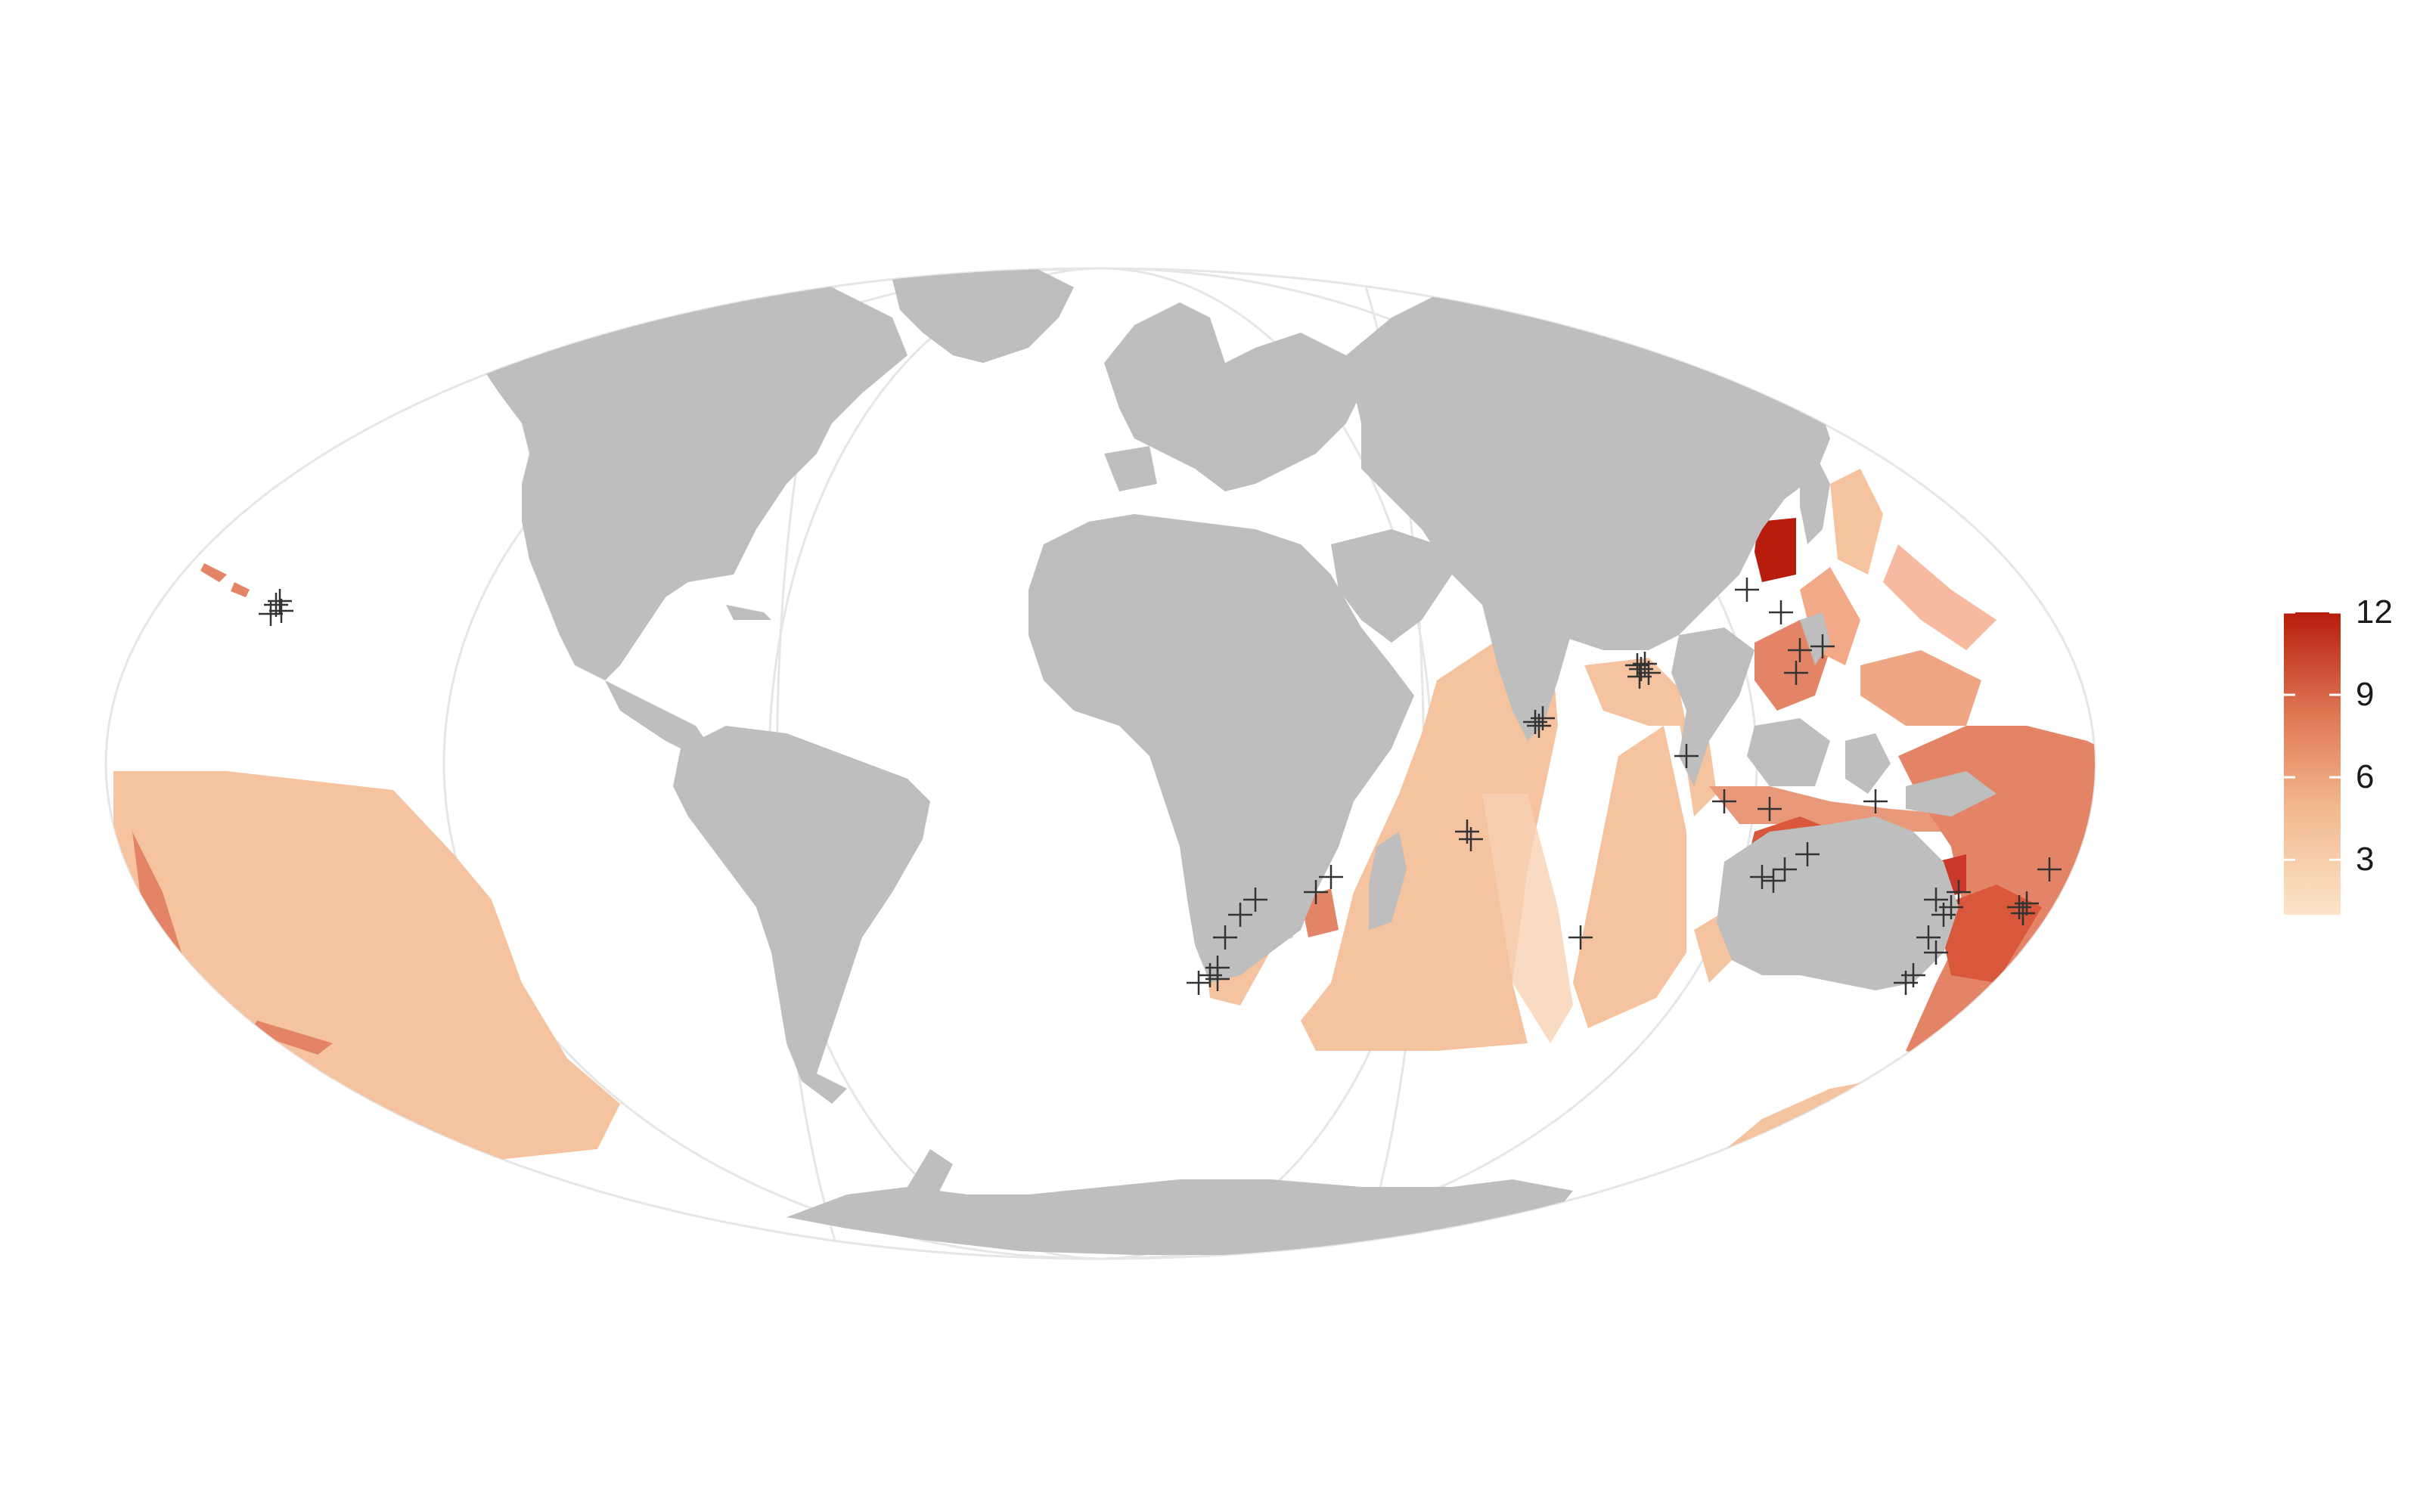 This screenshot has height=1512, width=2420. What do you see at coordinates (2312, 763) in the screenshot?
I see `legend-colorbar` at bounding box center [2312, 763].